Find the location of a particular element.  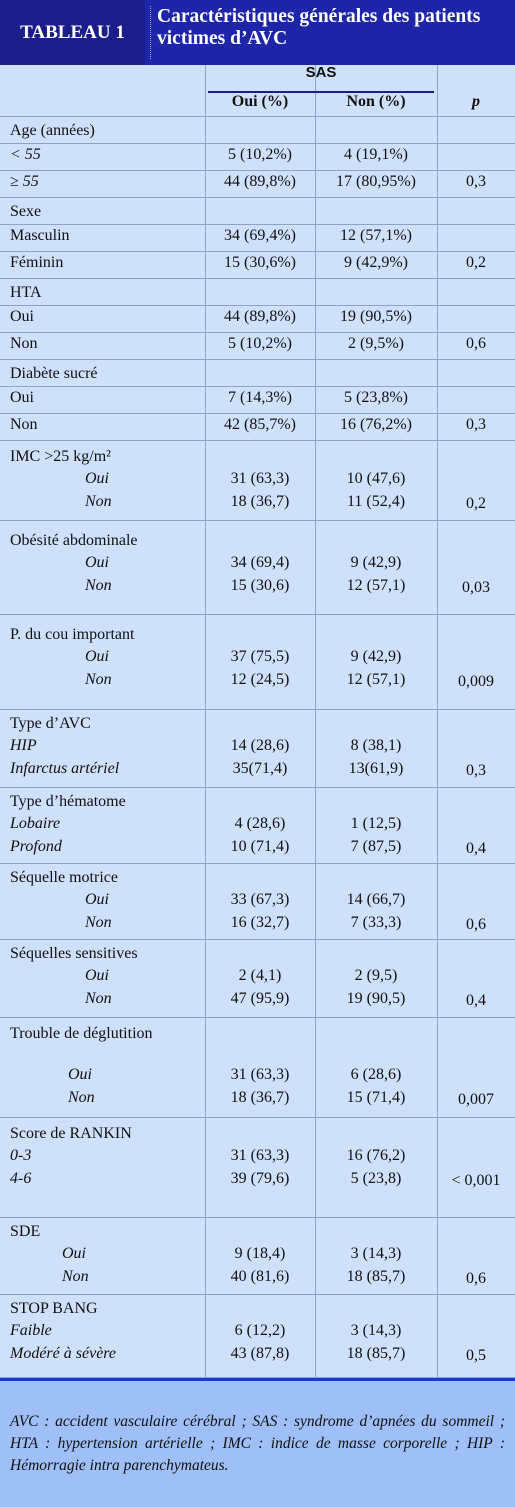

cell: 35(71,4) is located at coordinates (260, 768).